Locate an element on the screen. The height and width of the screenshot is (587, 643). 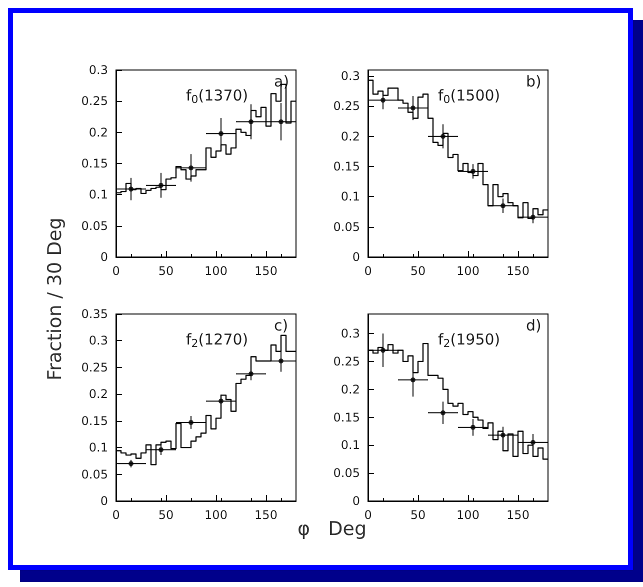
annotation: b) is located at coordinates (534, 81).